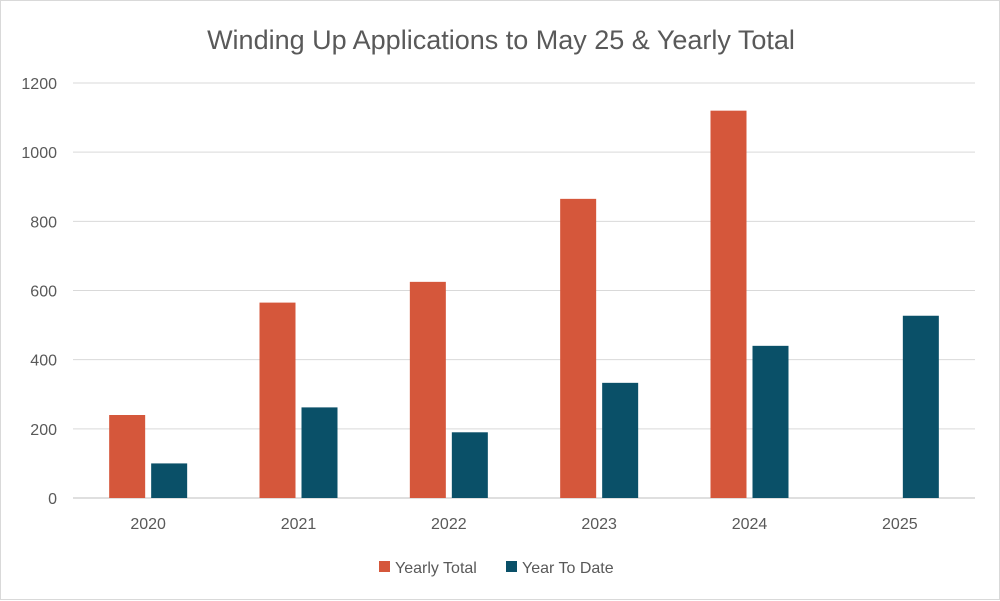 The height and width of the screenshot is (601, 1000). I want to click on bar-year-to-date-2020, so click(169, 480).